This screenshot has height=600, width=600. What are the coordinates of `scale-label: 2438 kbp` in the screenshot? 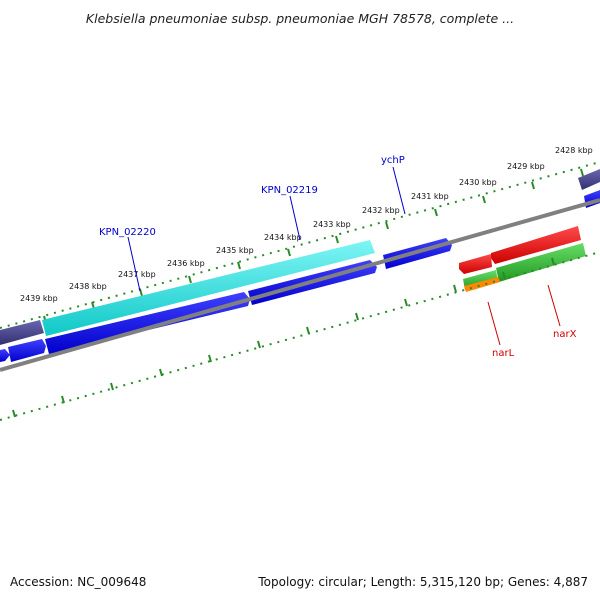 It's located at (88, 286).